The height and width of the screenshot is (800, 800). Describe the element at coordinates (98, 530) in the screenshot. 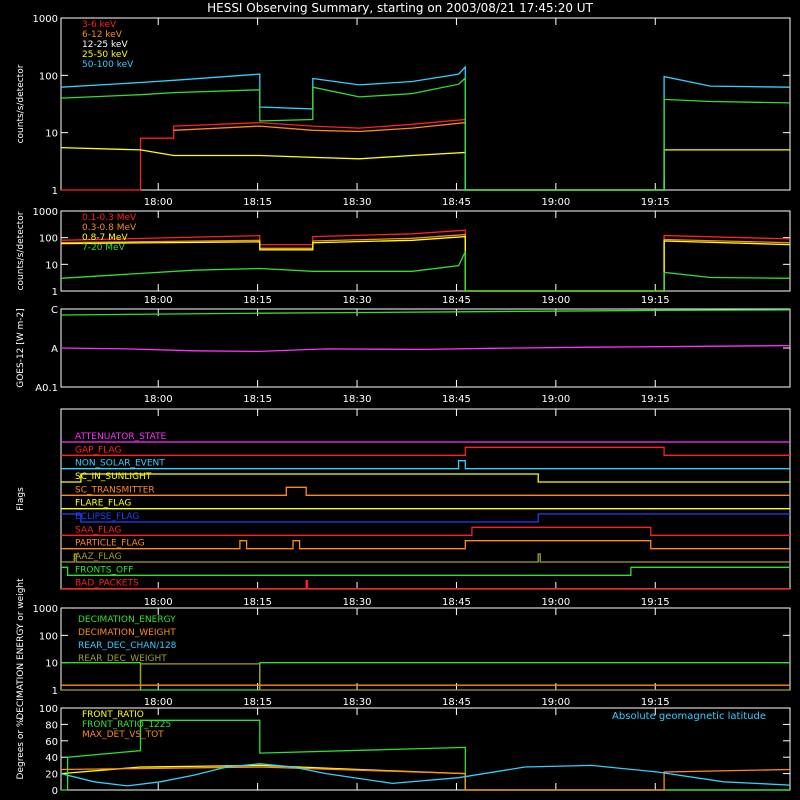

I see `flag-label: SAA_FLAG` at that location.